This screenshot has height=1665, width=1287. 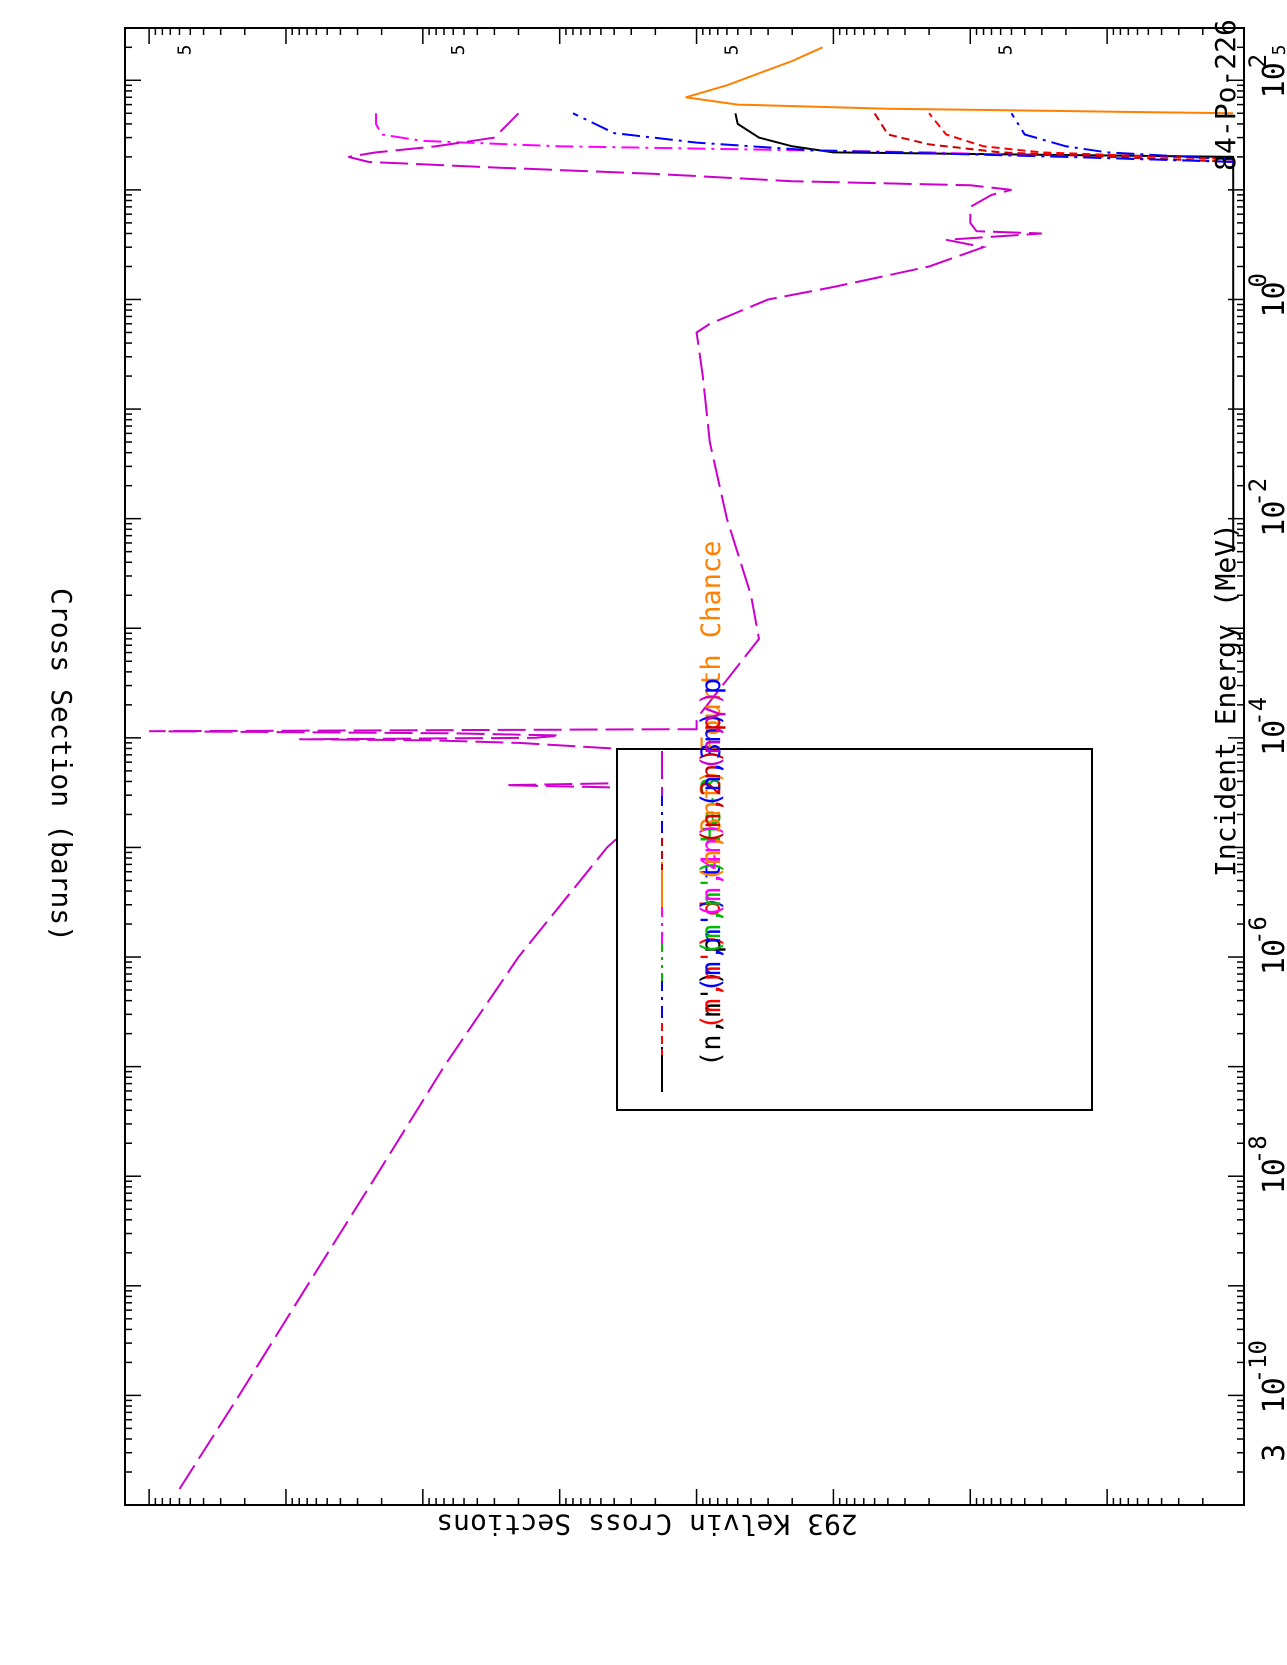 I want to click on legend-entry: (n,4n), so click(x=711, y=870).